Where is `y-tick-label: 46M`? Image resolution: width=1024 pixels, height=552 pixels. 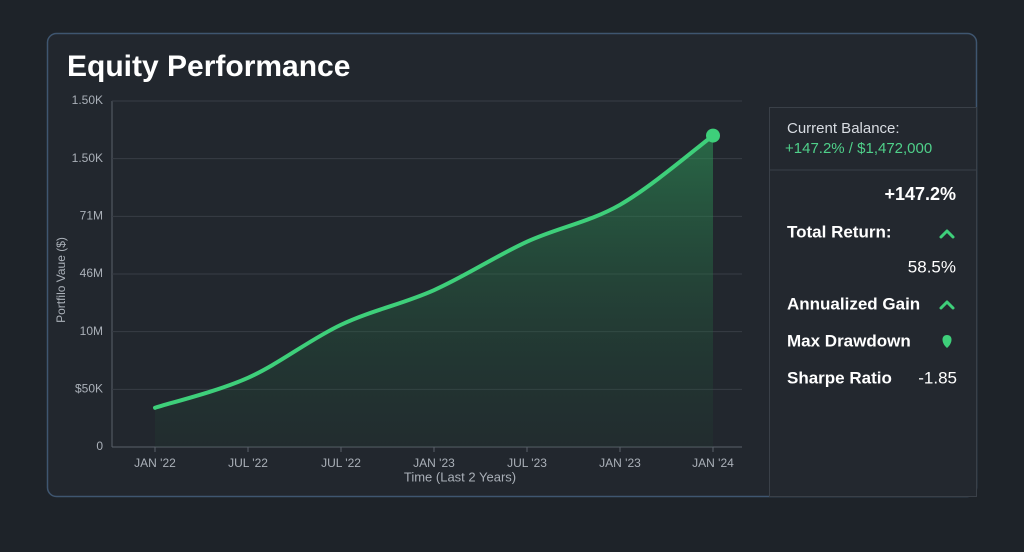 y-tick-label: 46M is located at coordinates (91, 273).